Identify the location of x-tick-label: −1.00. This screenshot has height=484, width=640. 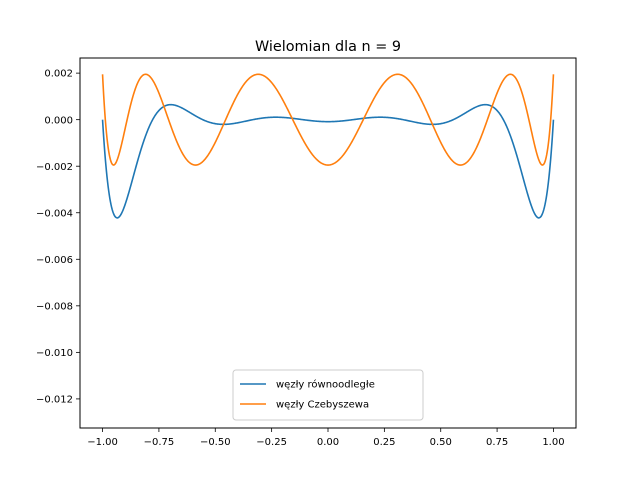
(102, 442).